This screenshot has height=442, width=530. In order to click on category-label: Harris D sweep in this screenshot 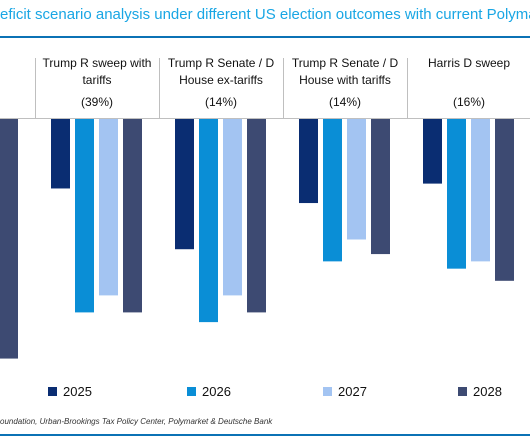, I will do `click(469, 63)`.